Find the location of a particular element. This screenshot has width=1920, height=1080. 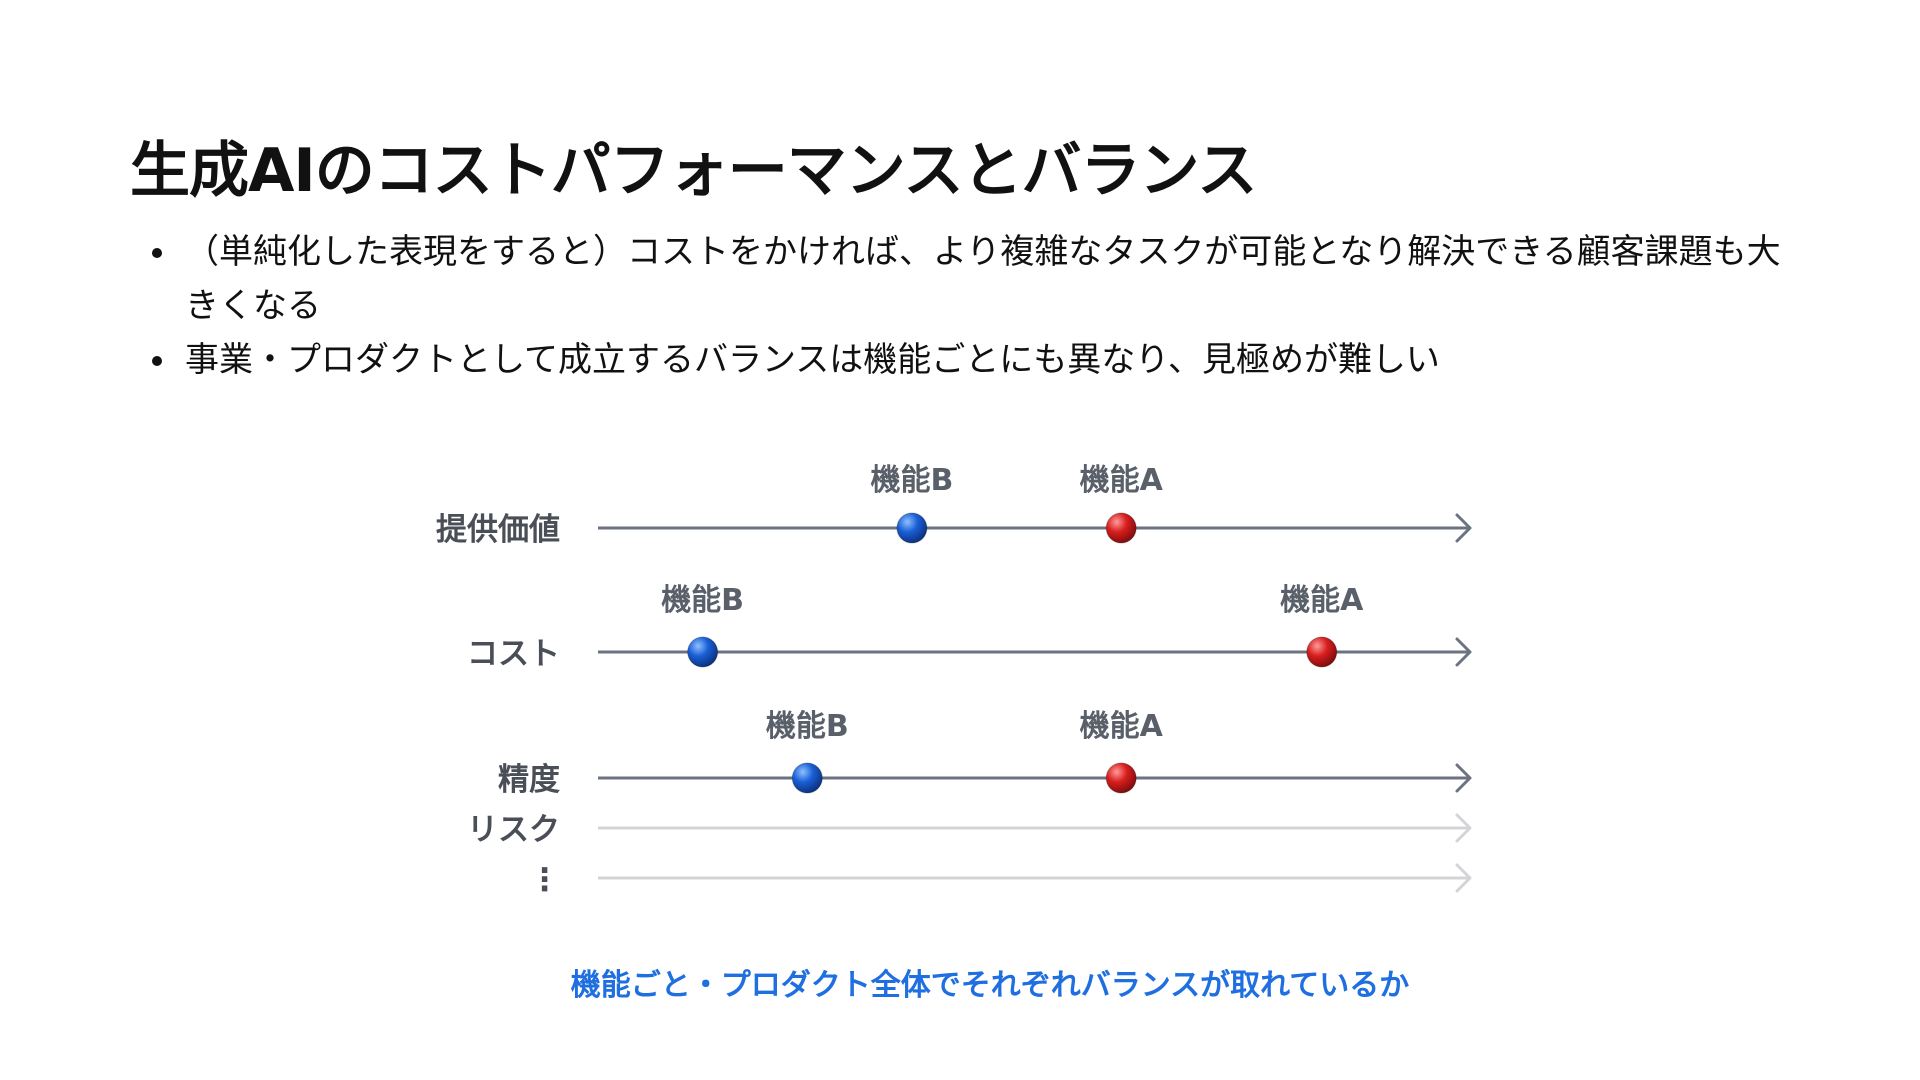

axis-label: 提供価値 is located at coordinates (498, 530).